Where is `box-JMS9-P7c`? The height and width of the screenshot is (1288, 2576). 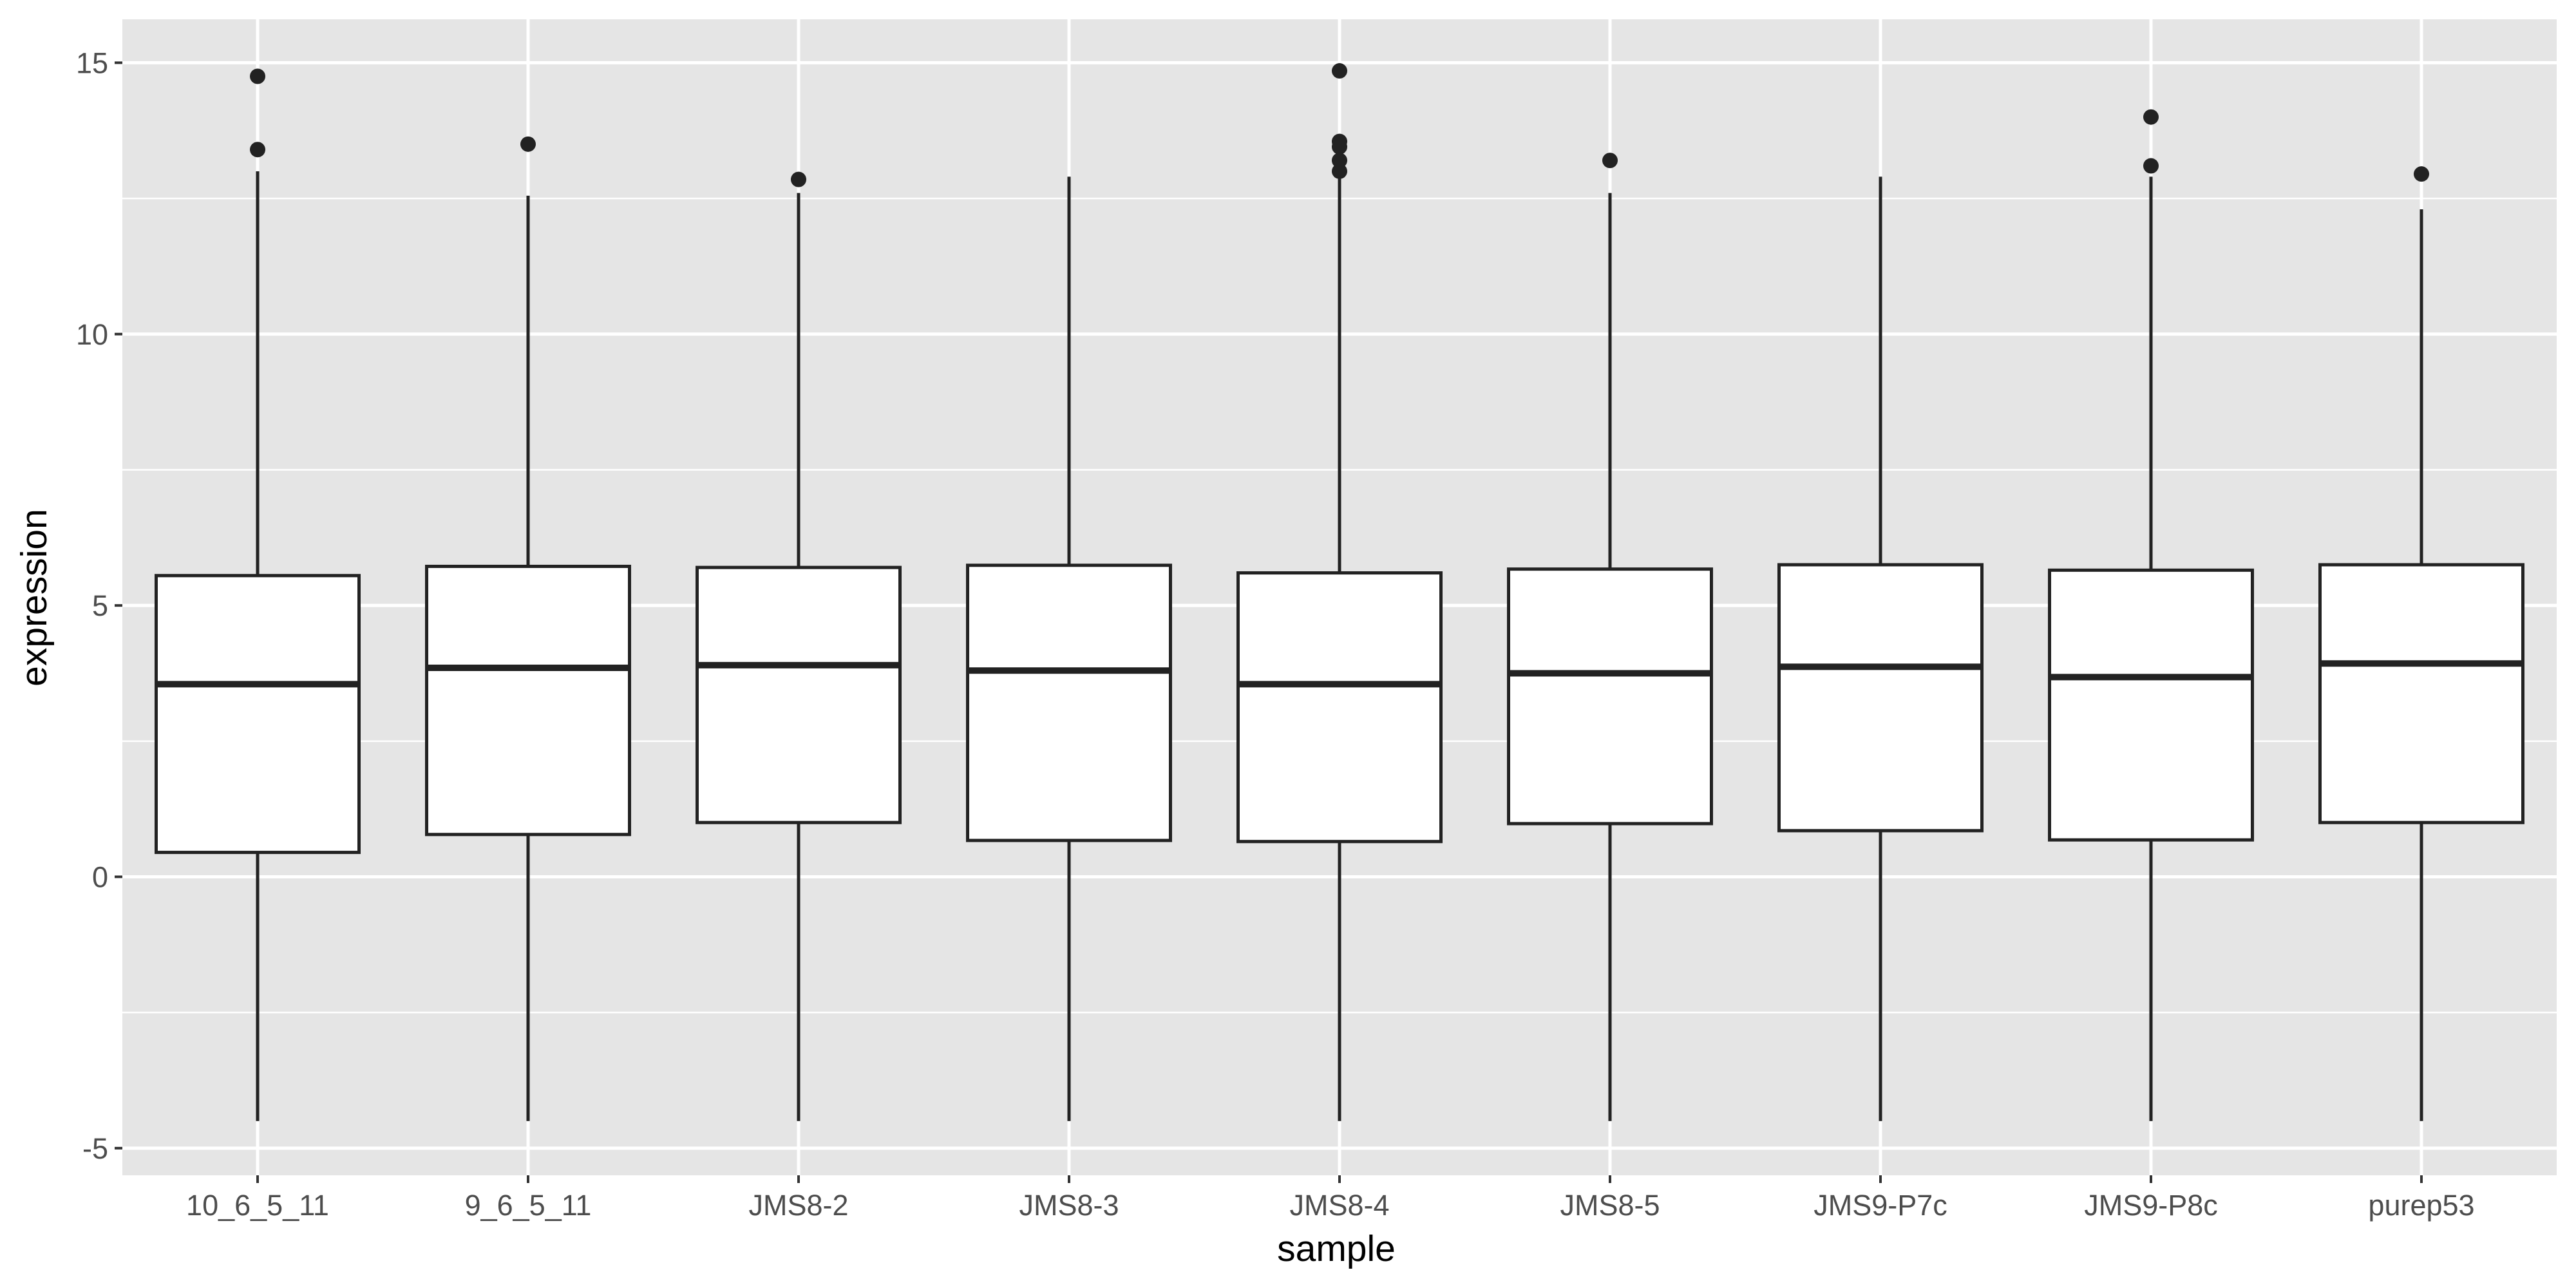
box-JMS9-P7c is located at coordinates (1880, 649).